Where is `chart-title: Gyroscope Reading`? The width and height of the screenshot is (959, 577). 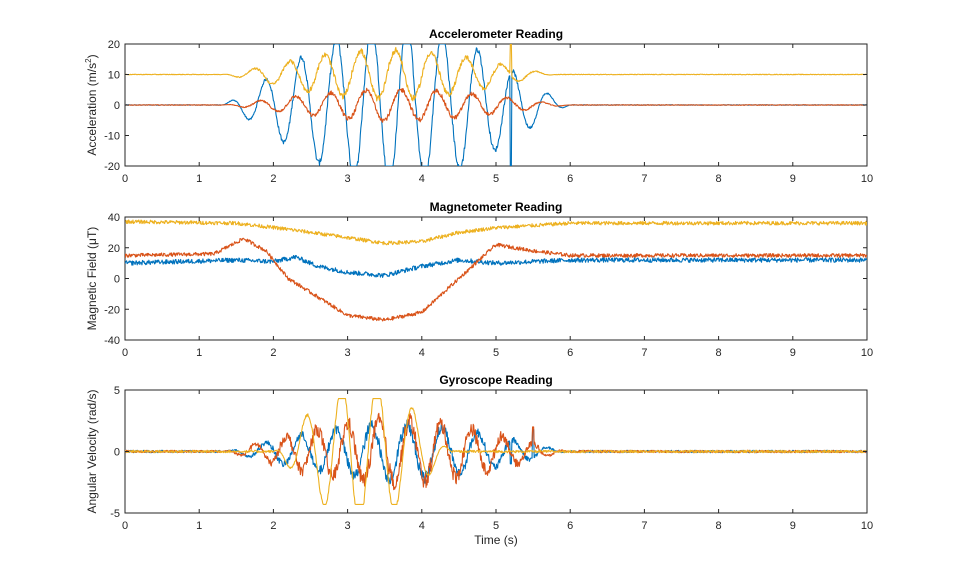
chart-title: Gyroscope Reading is located at coordinates (495, 380).